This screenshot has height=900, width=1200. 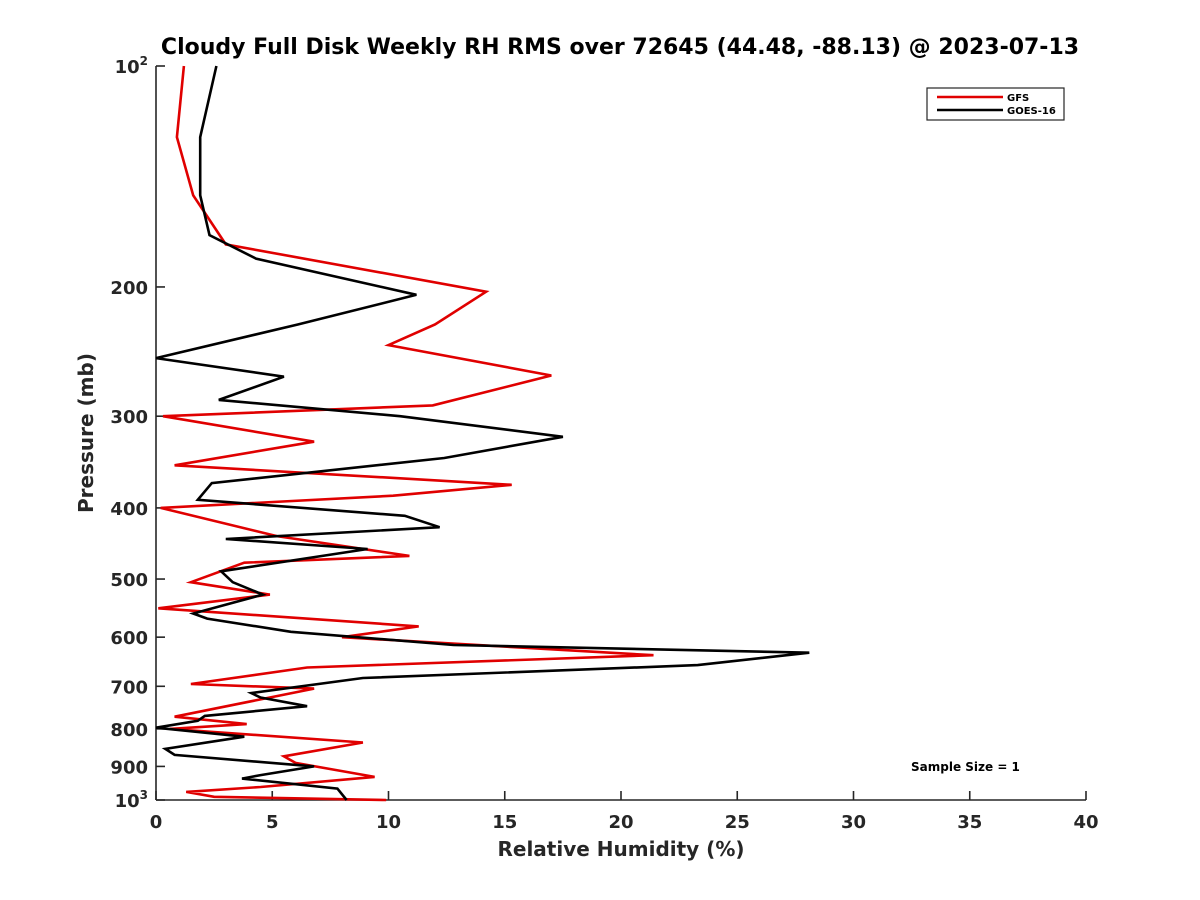 What do you see at coordinates (1085, 822) in the screenshot?
I see `x-tick-label: 40` at bounding box center [1085, 822].